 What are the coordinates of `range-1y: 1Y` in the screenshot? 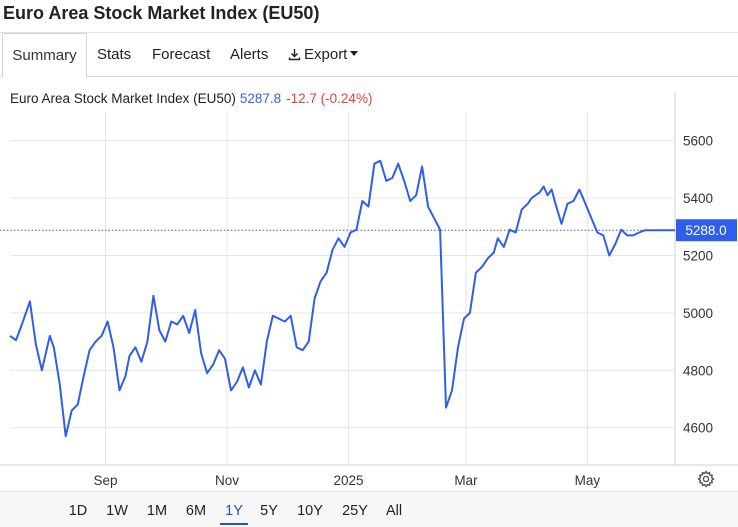 It's located at (234, 509).